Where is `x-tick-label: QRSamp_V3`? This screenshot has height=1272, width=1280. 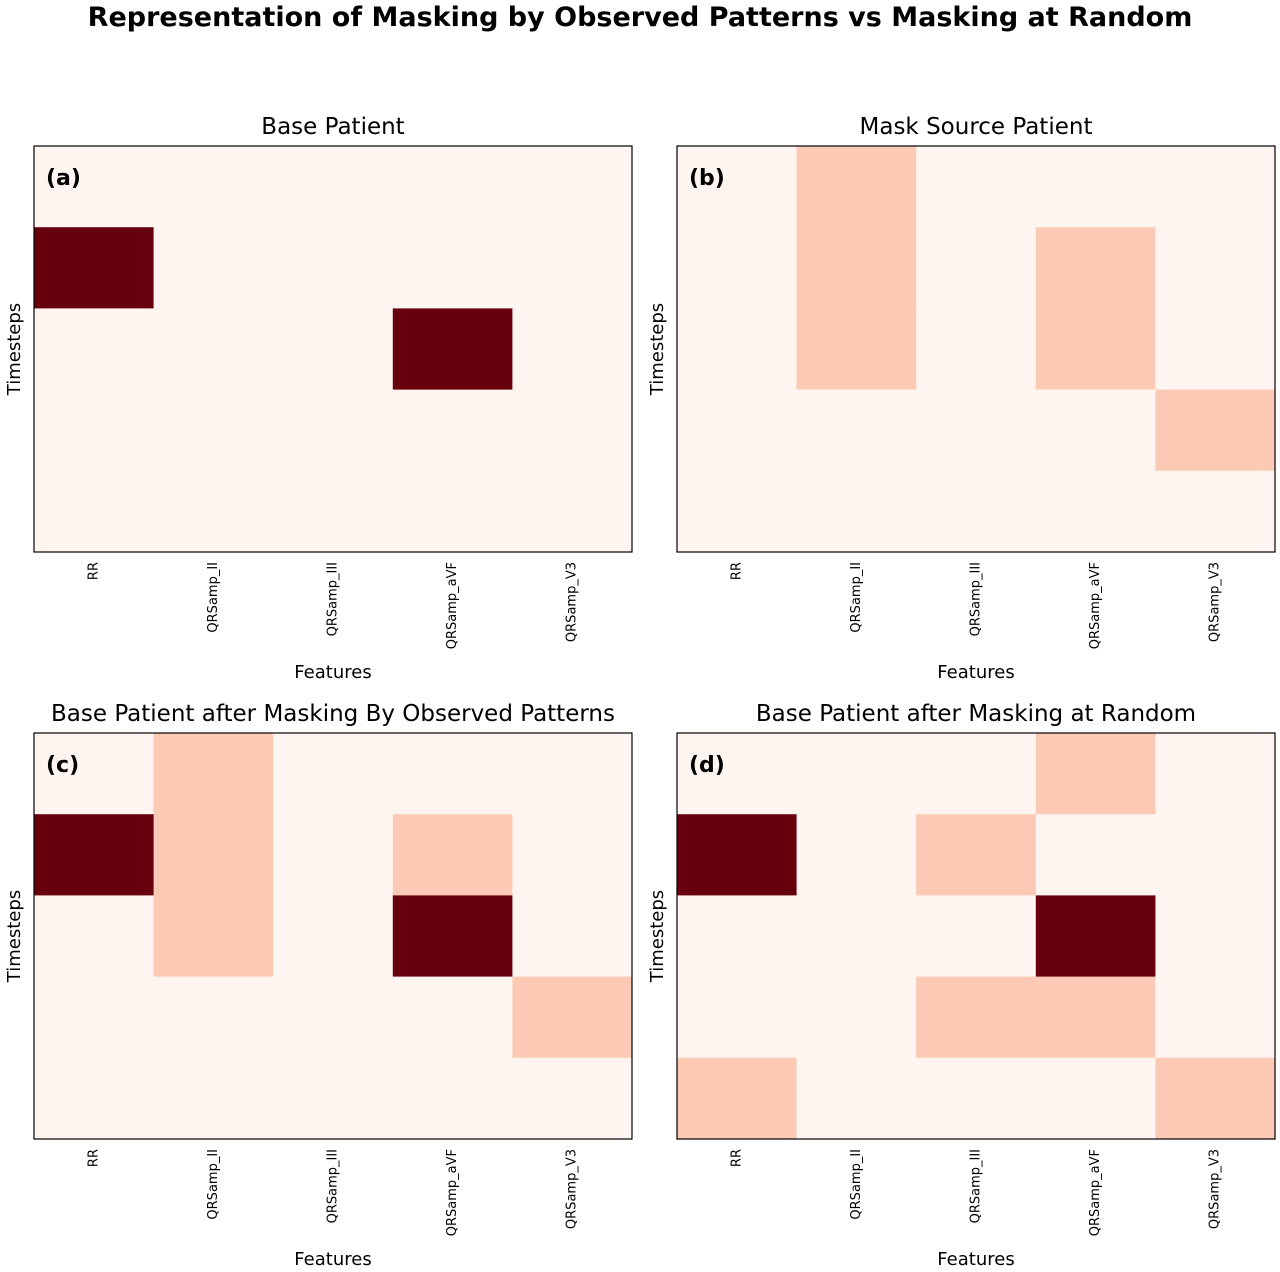
x-tick-label: QRSamp_V3 is located at coordinates (572, 602).